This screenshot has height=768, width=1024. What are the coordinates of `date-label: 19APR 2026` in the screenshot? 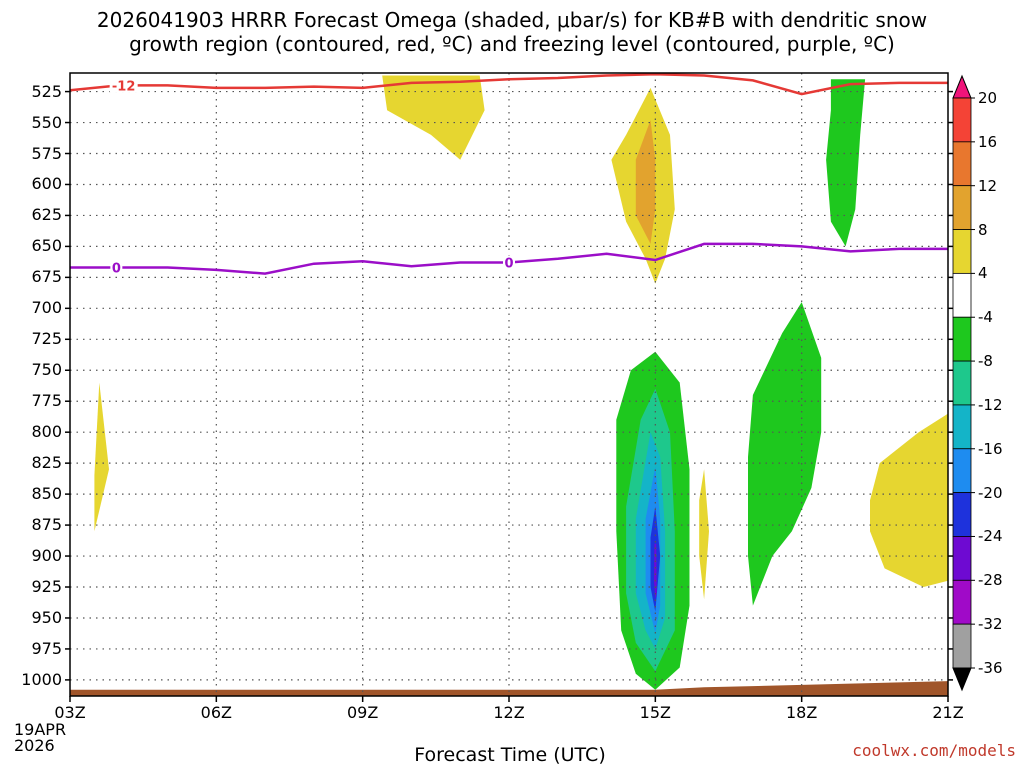 It's located at (40, 738).